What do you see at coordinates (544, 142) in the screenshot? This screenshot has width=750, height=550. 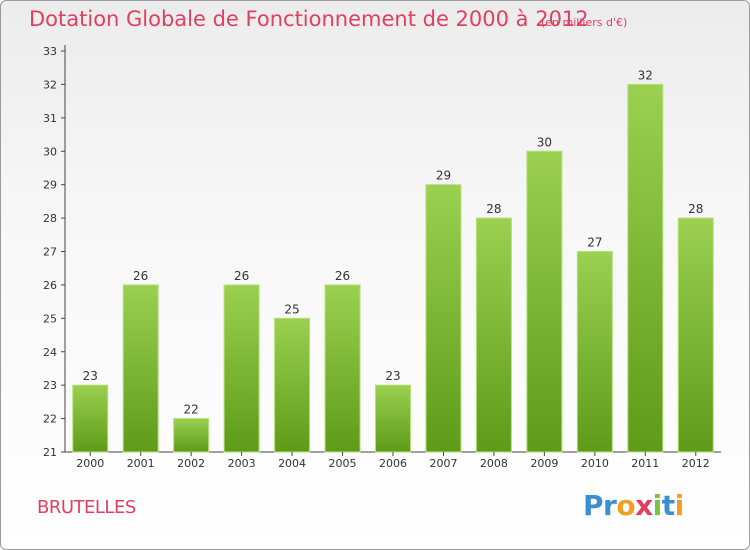 I see `data-label: 30` at bounding box center [544, 142].